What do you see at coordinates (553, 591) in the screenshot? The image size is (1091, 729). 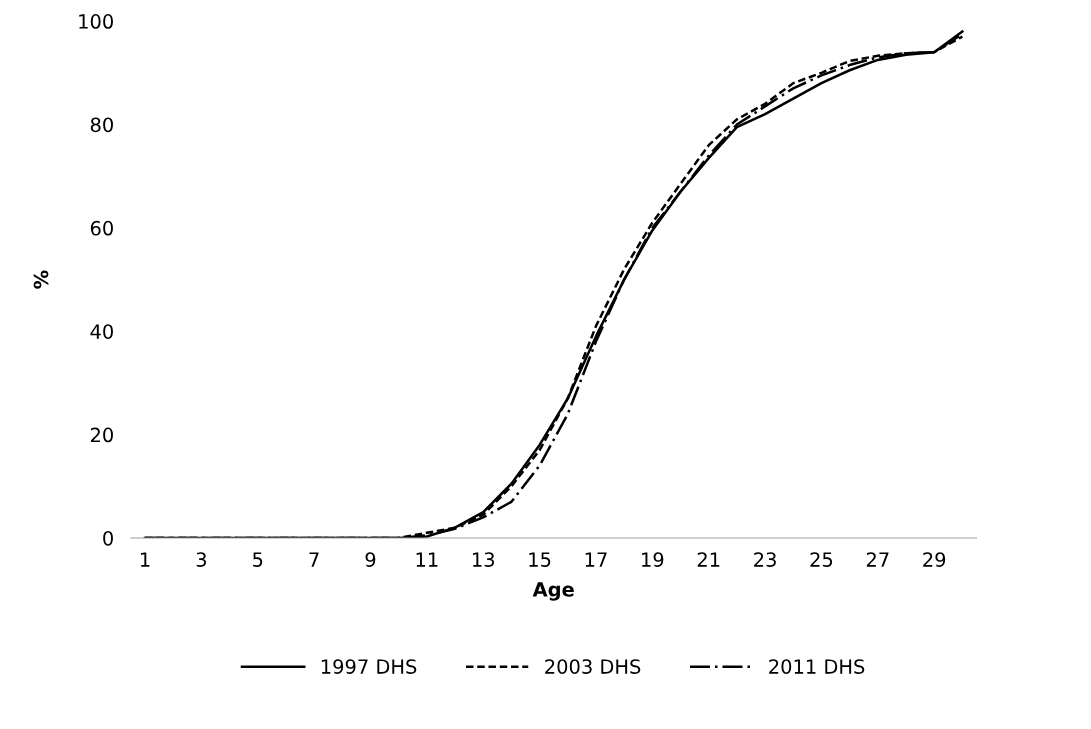 I see `x-axis-title: Age` at bounding box center [553, 591].